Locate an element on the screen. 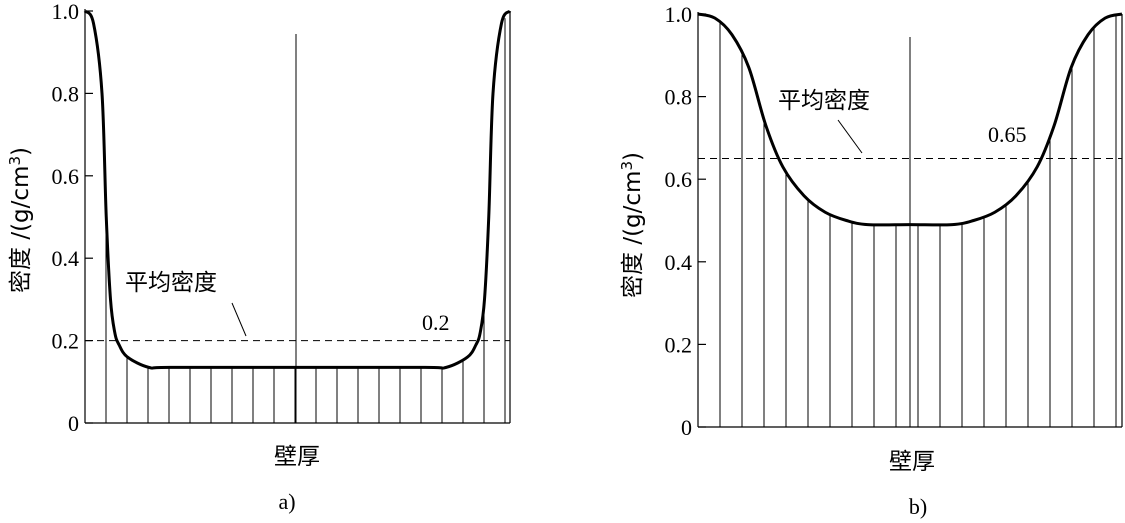 The image size is (1125, 523). panel-label: b) is located at coordinates (918, 506).